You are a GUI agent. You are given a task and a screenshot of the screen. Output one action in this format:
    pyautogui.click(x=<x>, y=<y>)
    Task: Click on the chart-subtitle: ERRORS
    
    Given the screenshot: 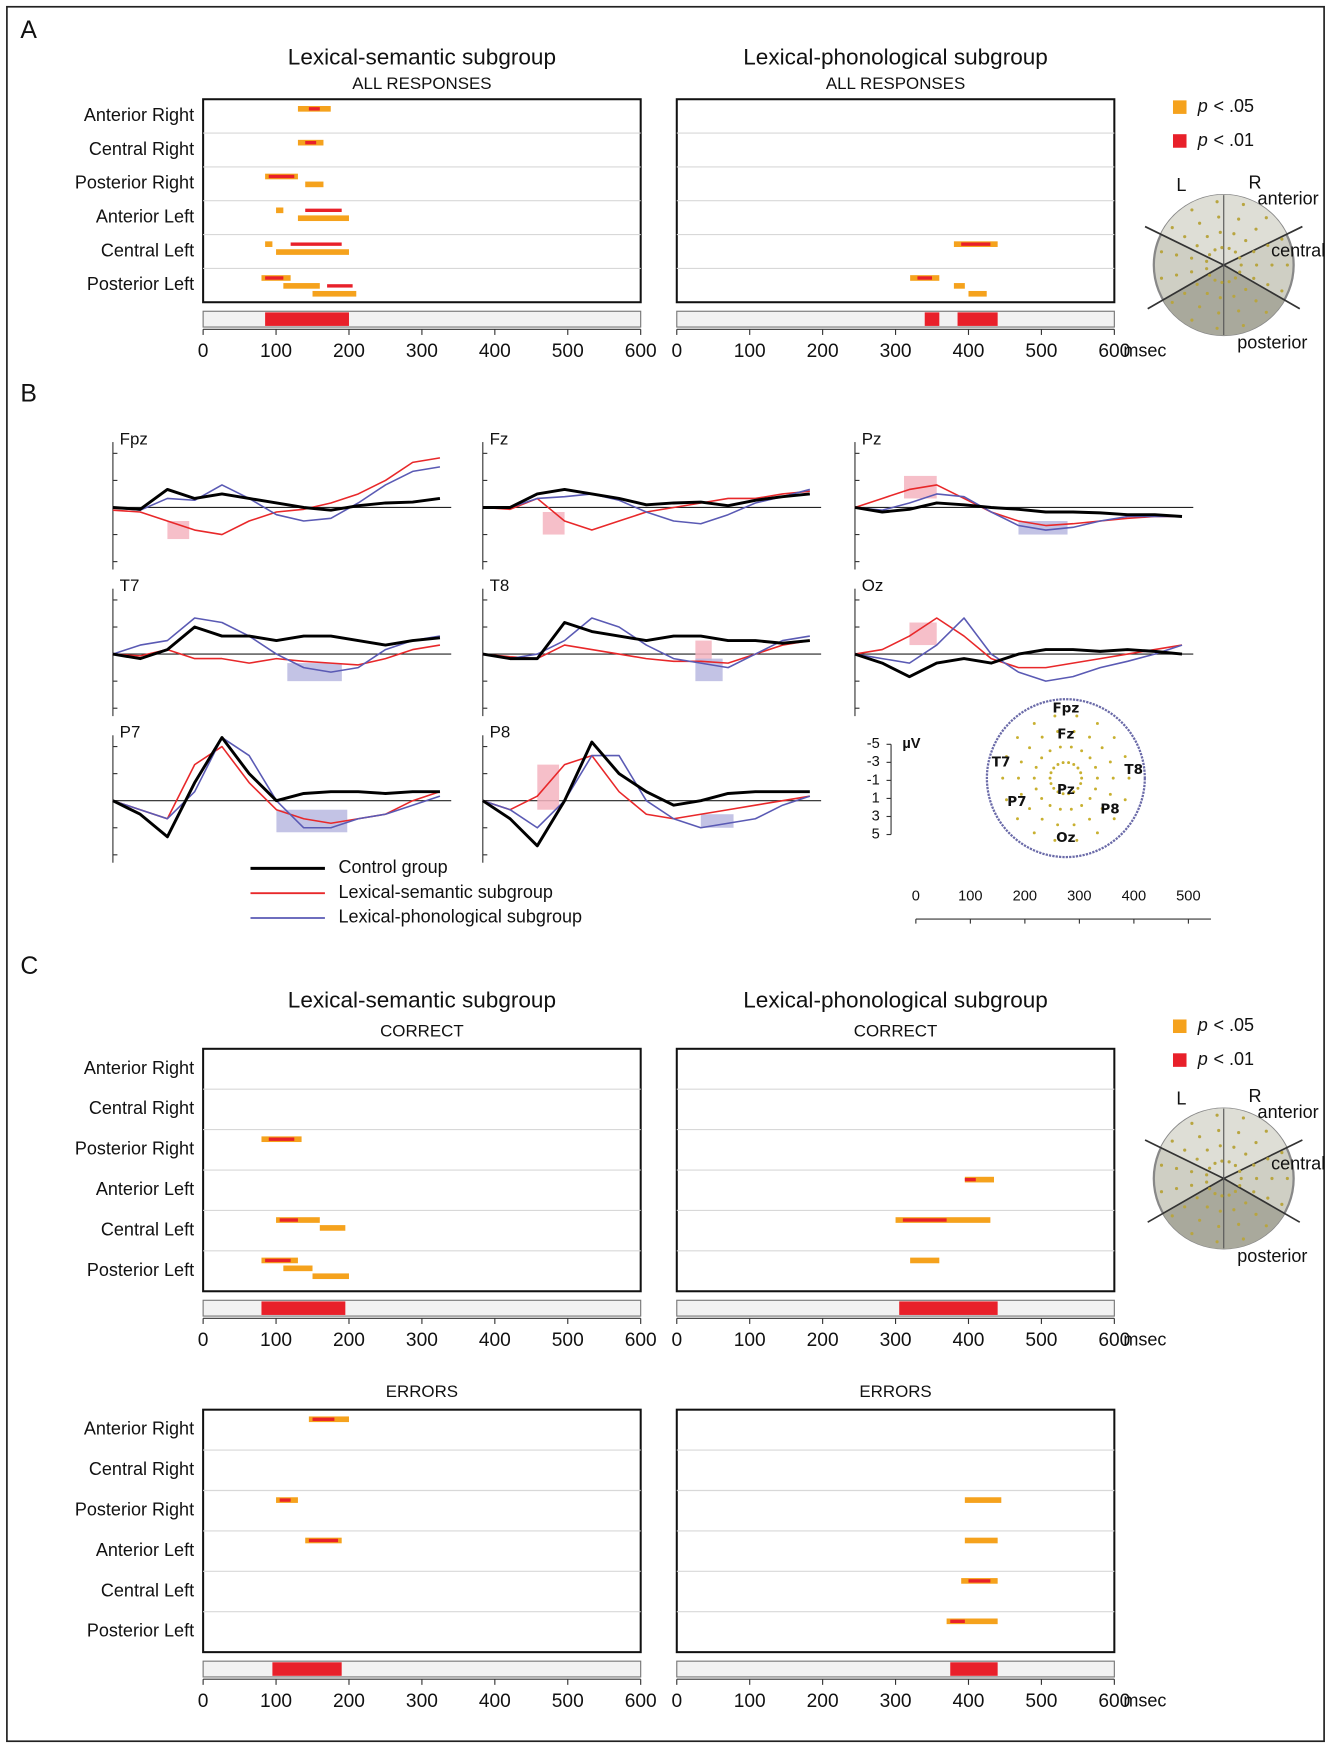 What is the action you would take?
    pyautogui.click(x=422, y=1391)
    